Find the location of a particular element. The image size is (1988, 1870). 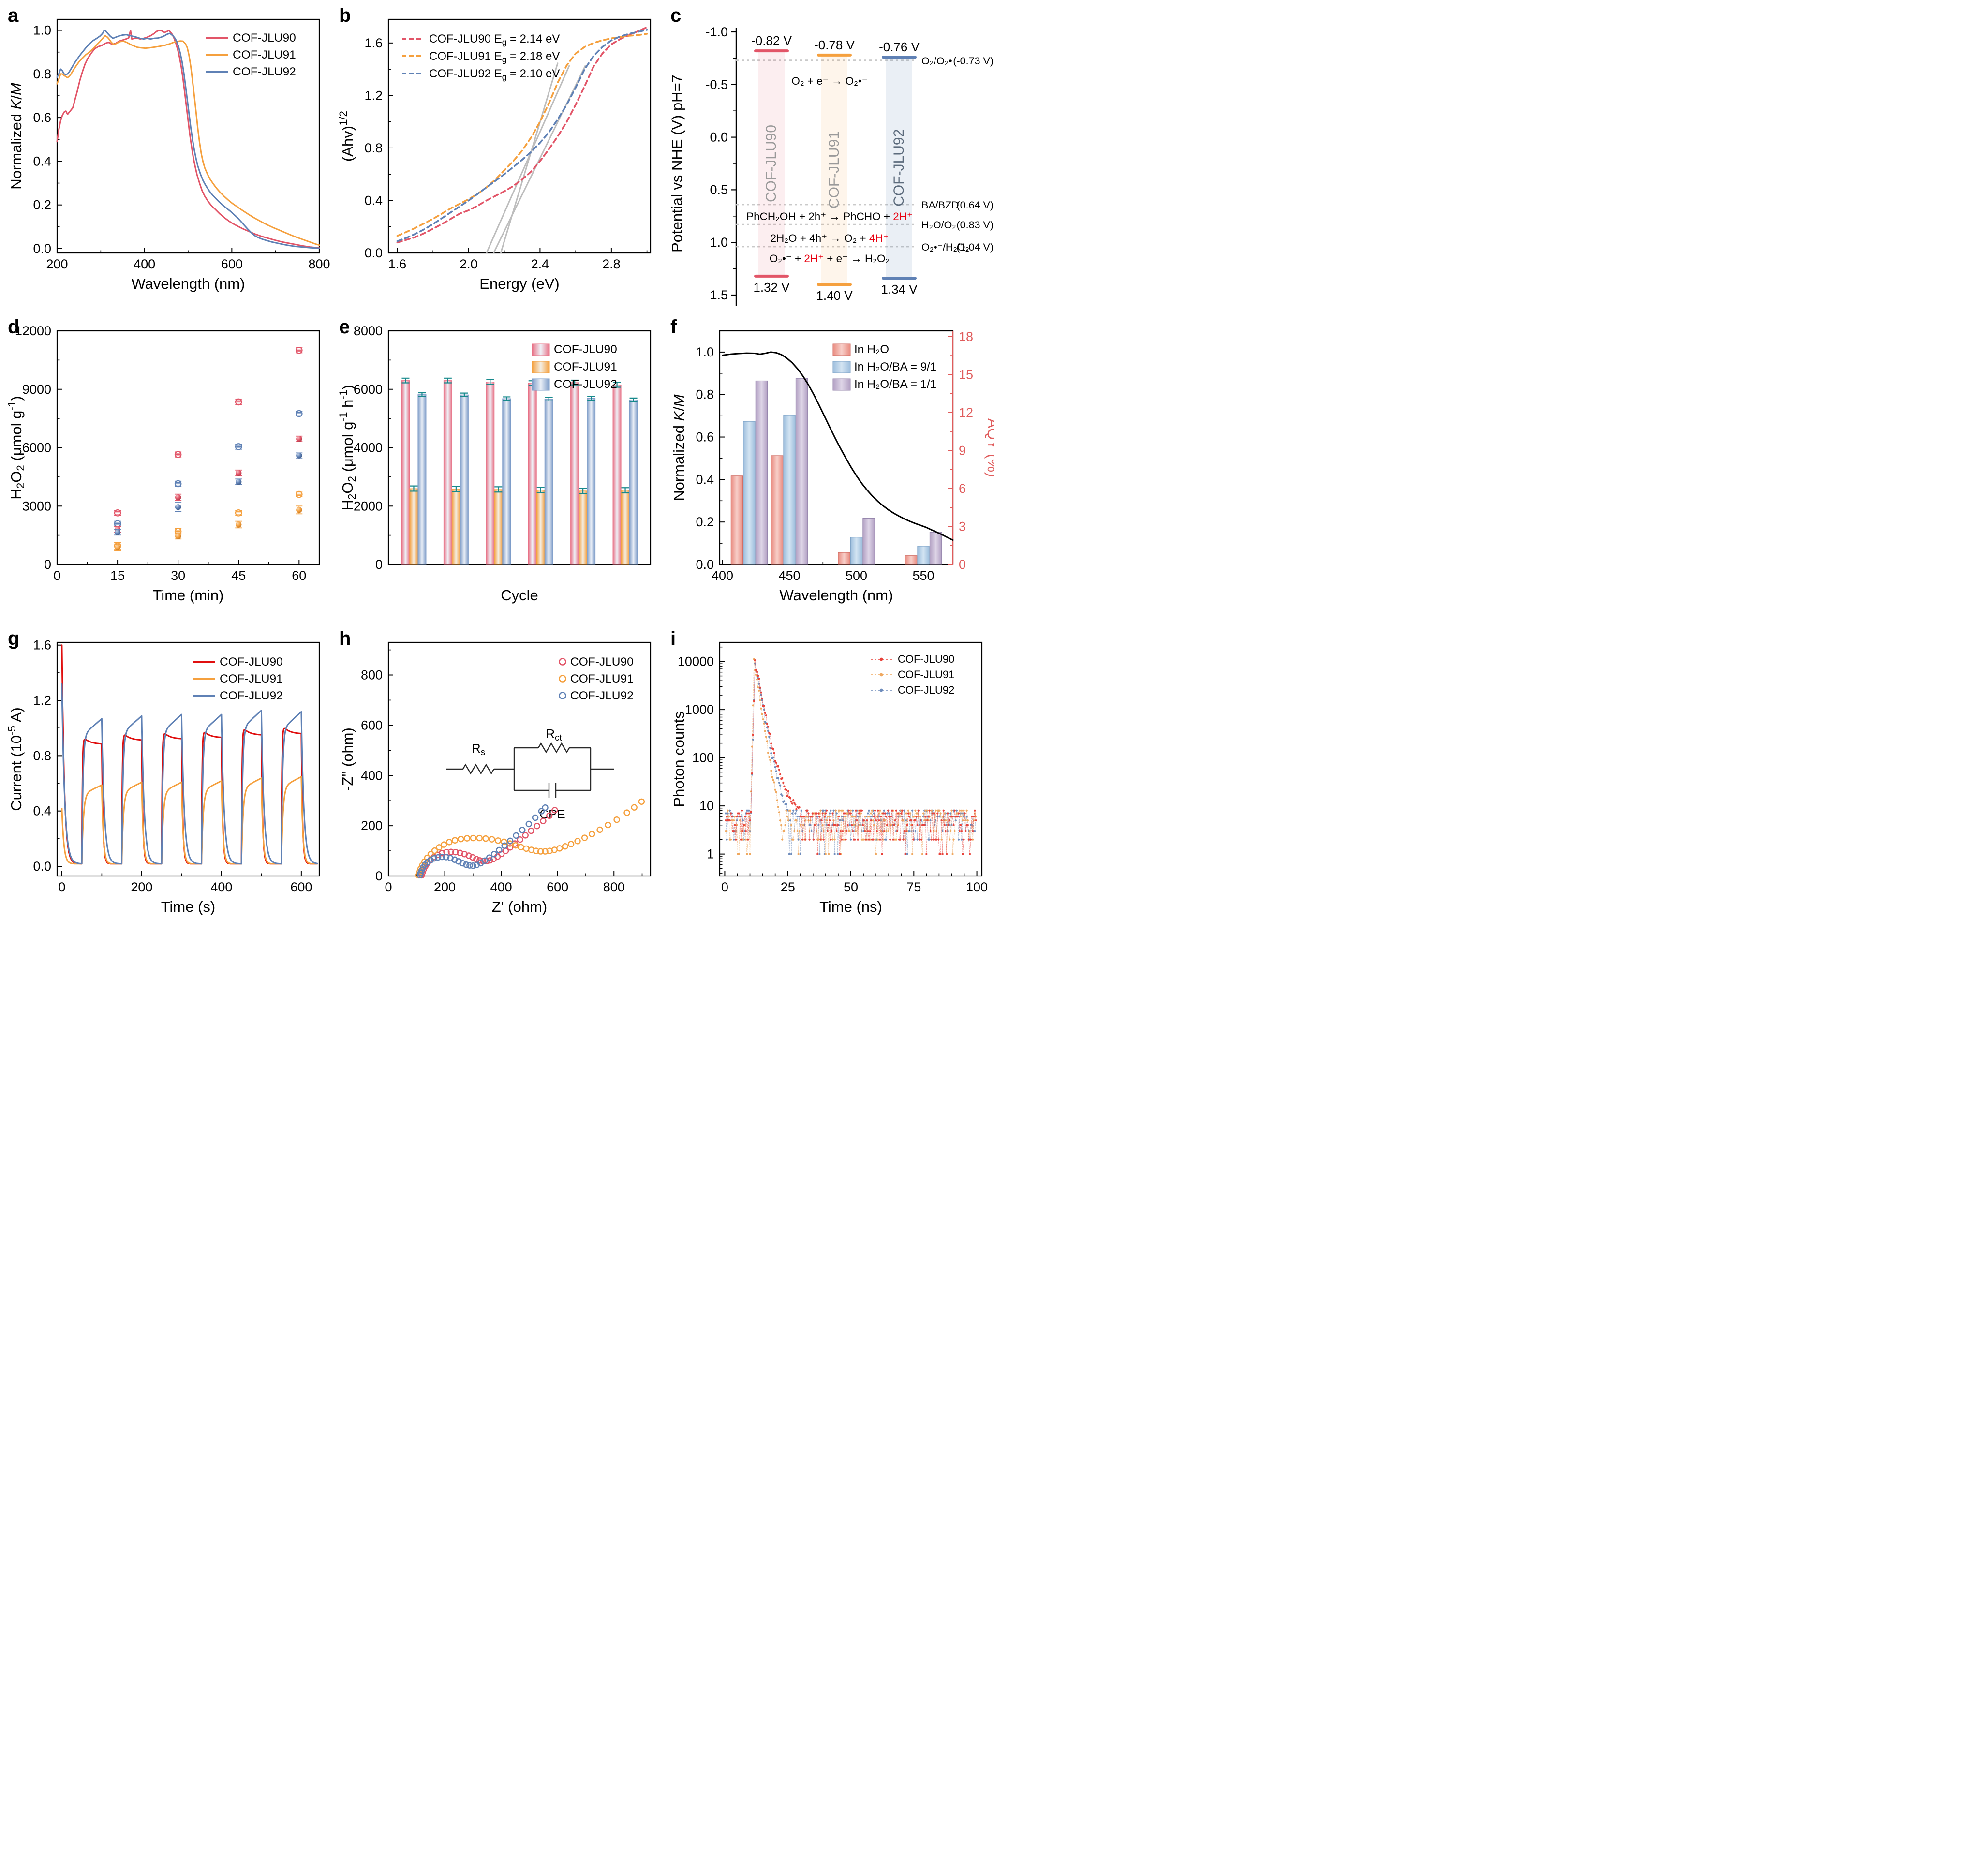

x-tick: 50 is located at coordinates (851, 887).